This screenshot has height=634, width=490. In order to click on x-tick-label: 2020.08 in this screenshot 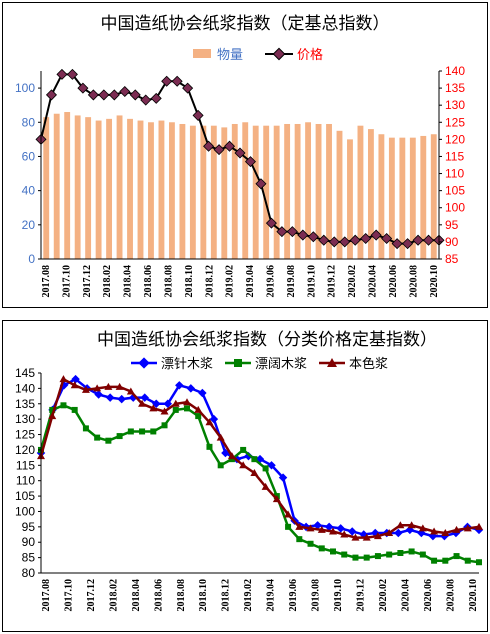, I will do `click(450, 595)`.